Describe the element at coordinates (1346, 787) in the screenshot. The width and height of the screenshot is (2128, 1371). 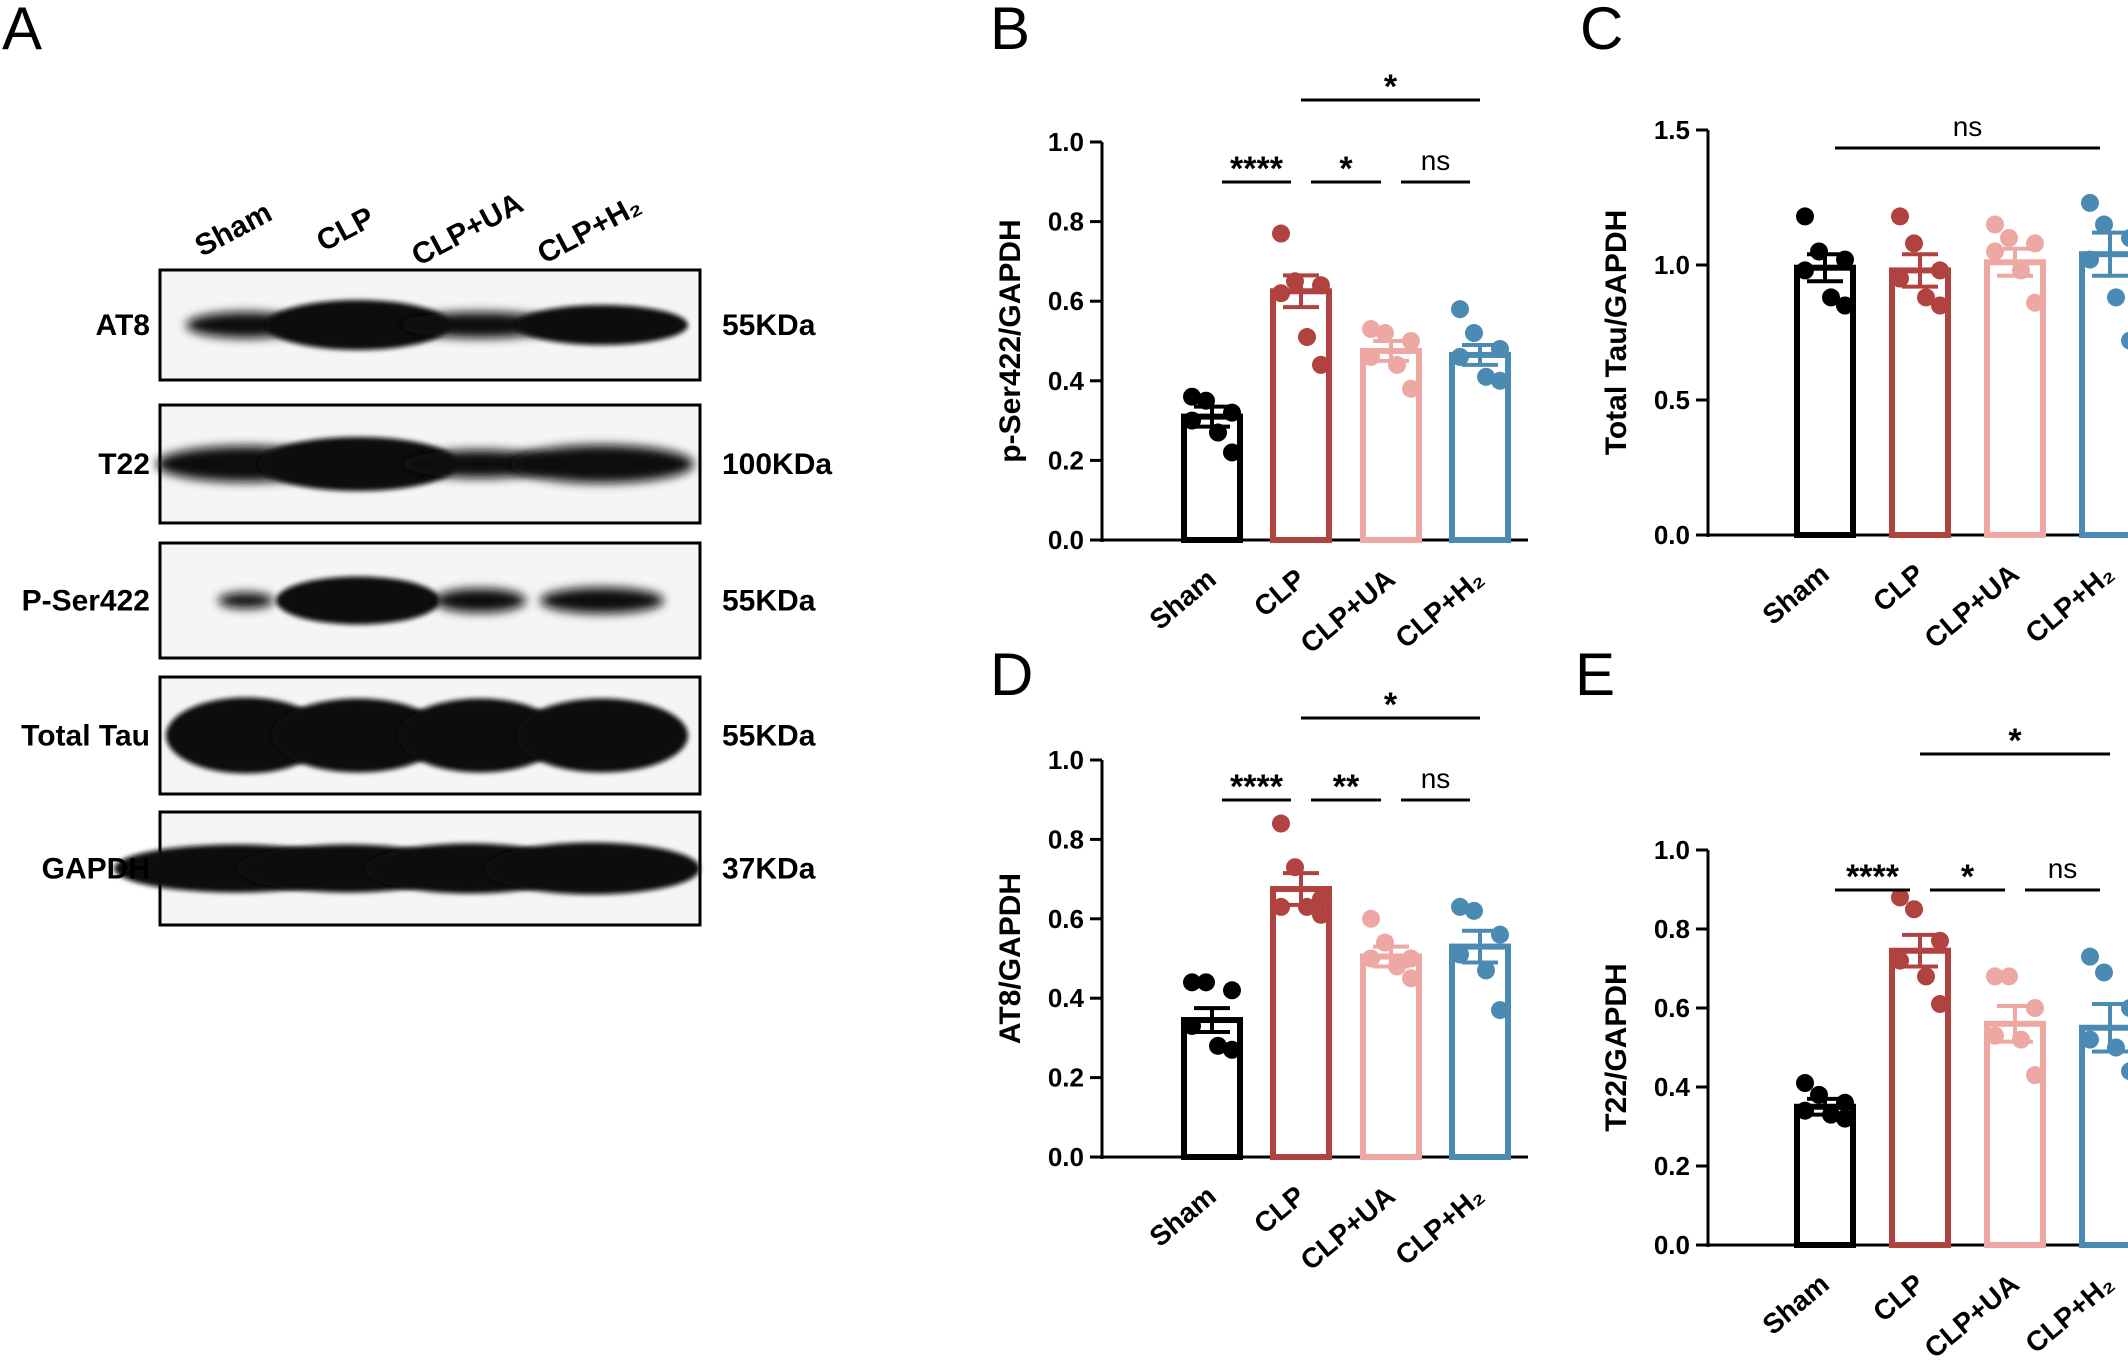
I see `significance-label: **` at that location.